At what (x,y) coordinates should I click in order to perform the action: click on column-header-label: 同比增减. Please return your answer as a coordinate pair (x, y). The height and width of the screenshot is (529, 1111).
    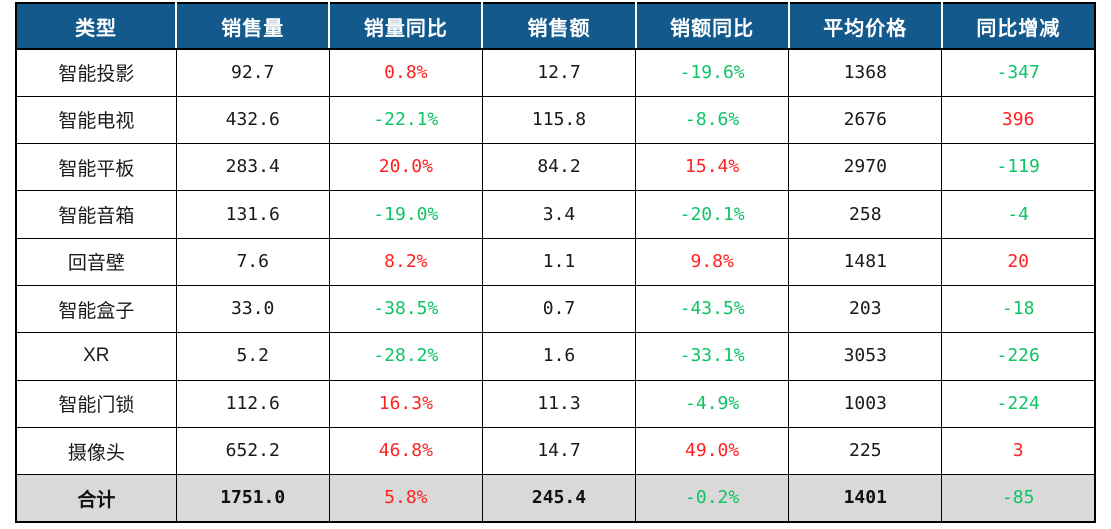
    Looking at the image, I should click on (1018, 28).